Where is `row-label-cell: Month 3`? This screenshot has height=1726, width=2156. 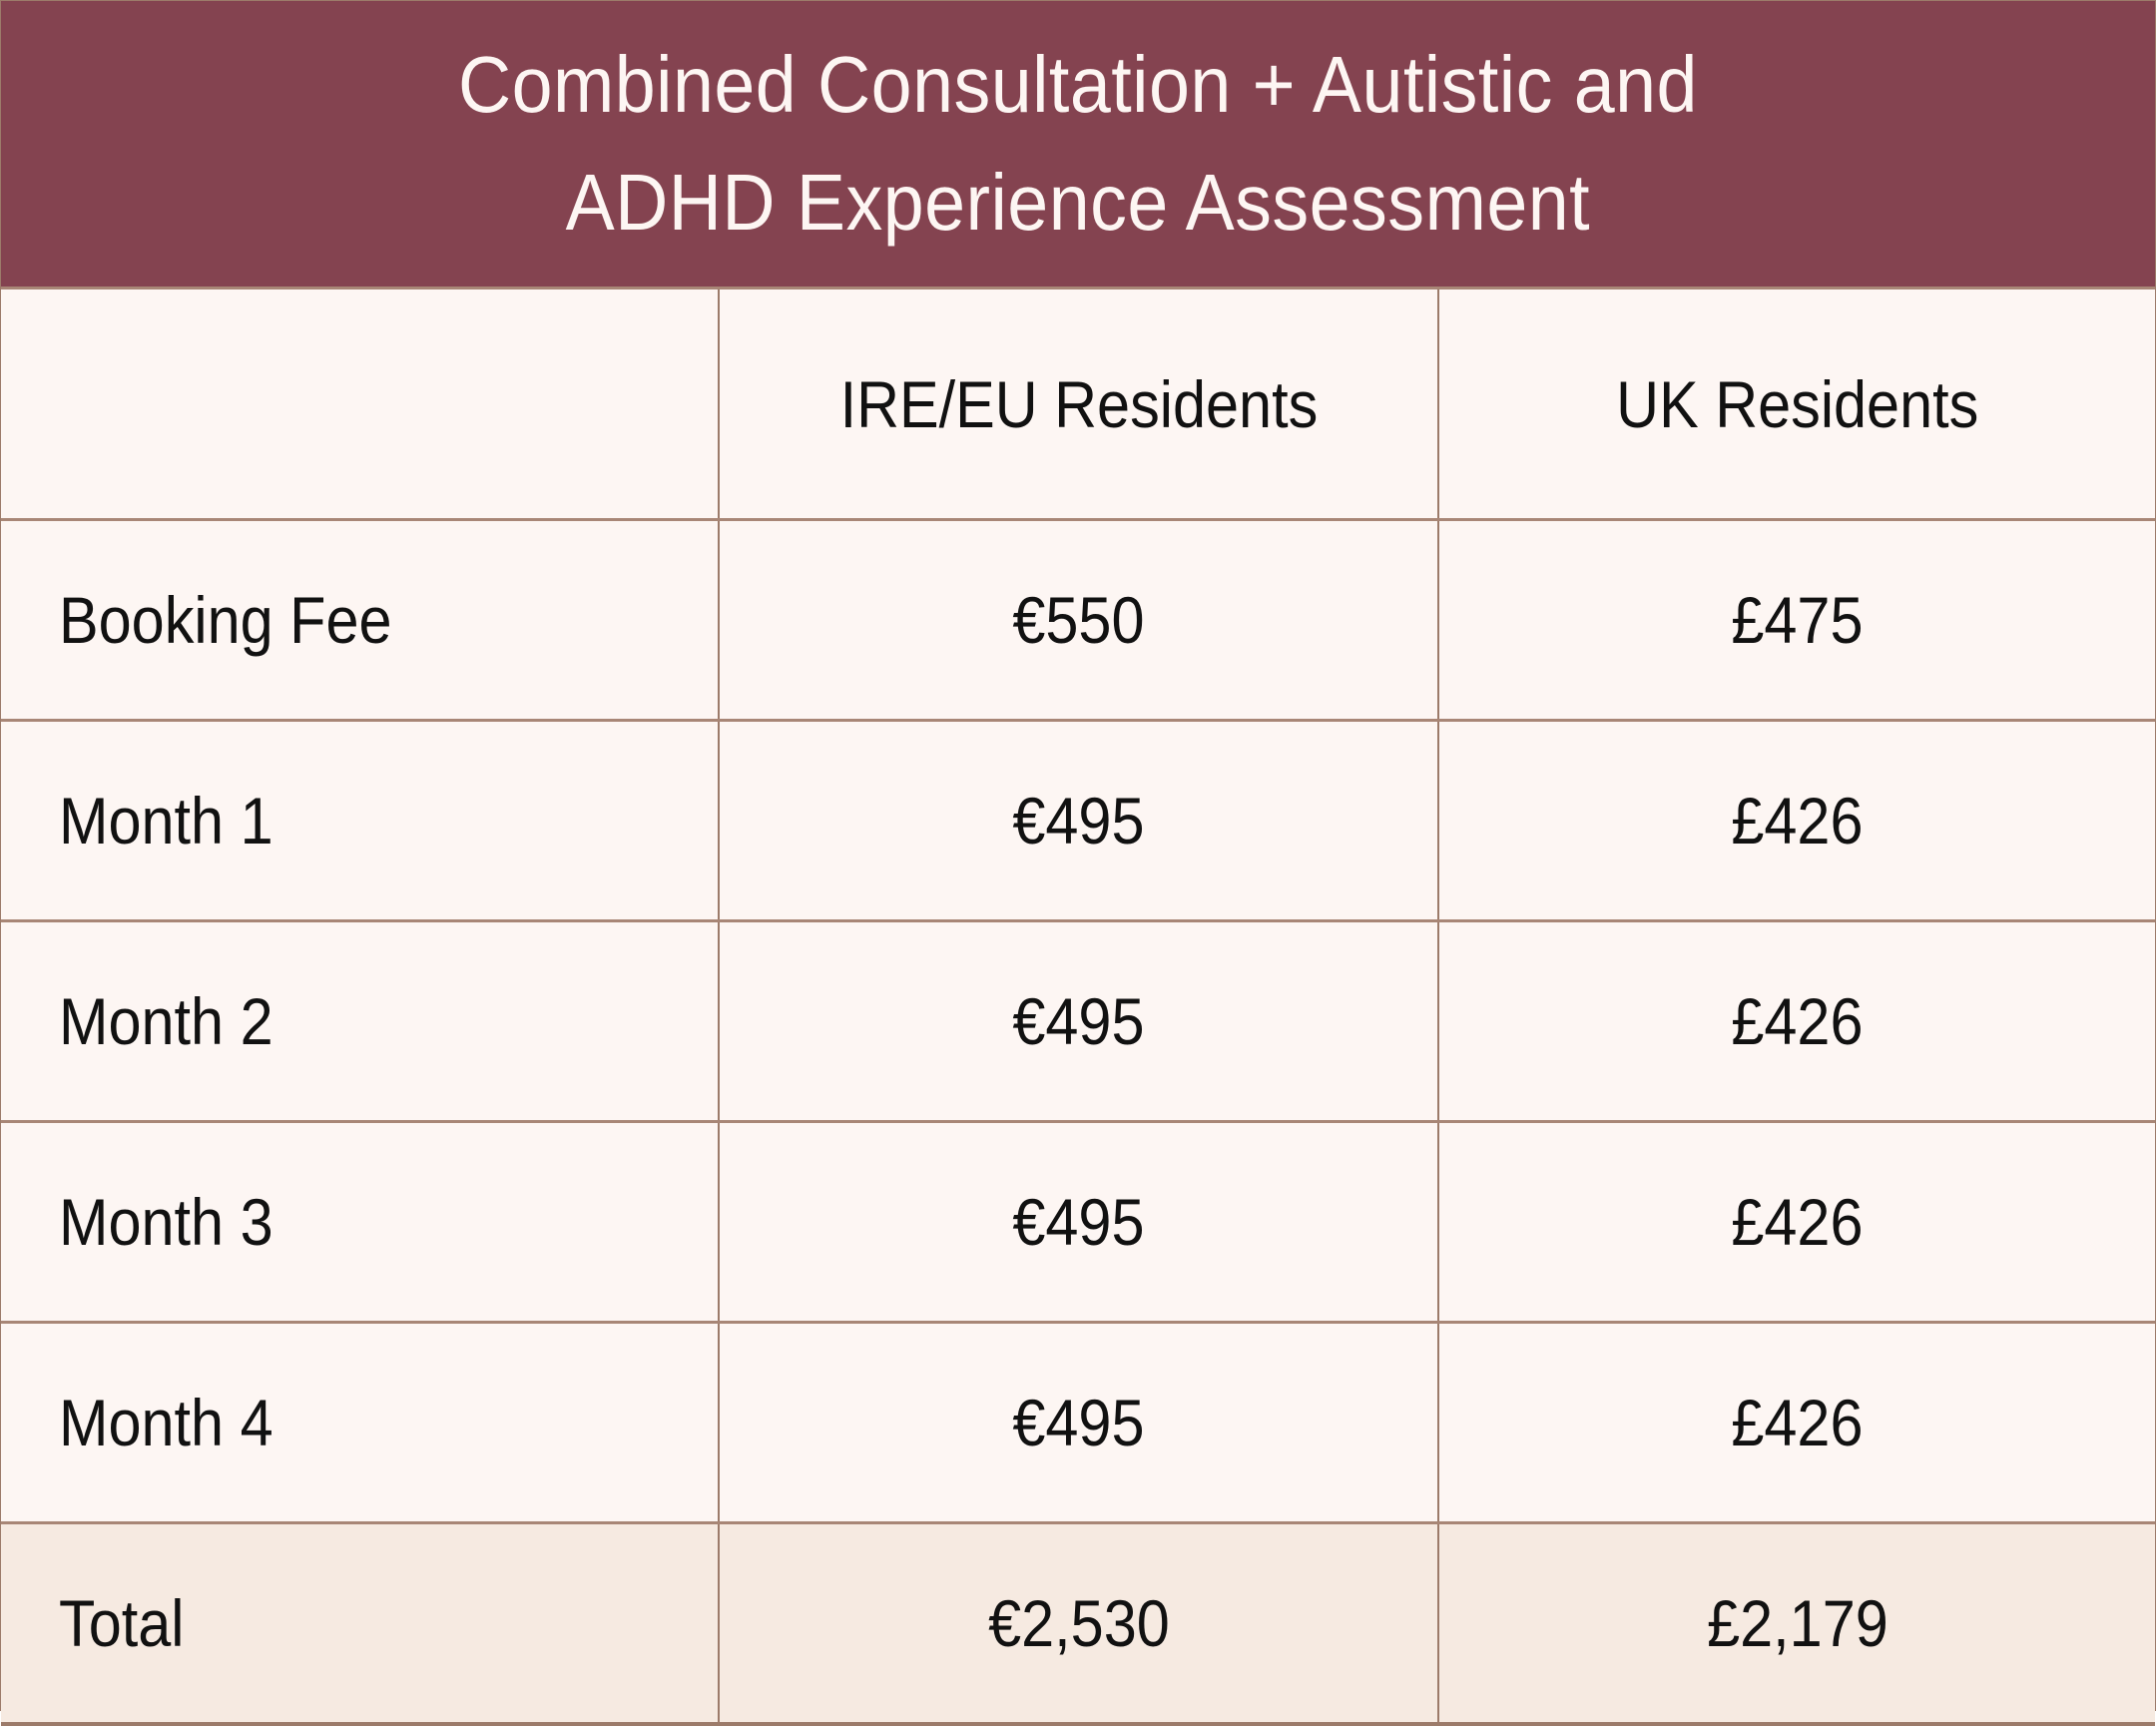 row-label-cell: Month 3 is located at coordinates (360, 1222).